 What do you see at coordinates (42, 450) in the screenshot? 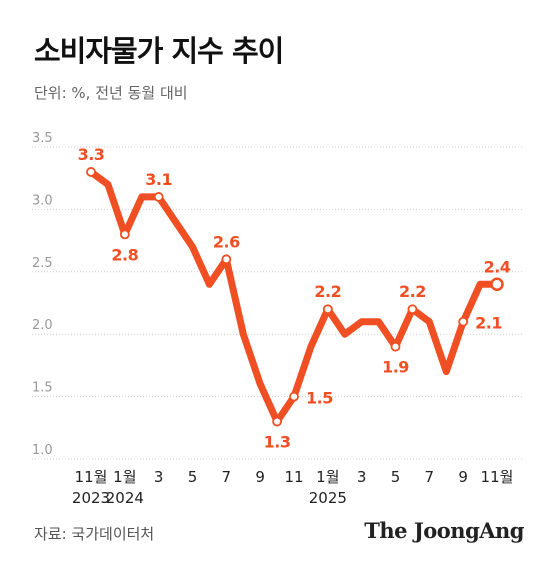
I see `y-tick-label: 1.0` at bounding box center [42, 450].